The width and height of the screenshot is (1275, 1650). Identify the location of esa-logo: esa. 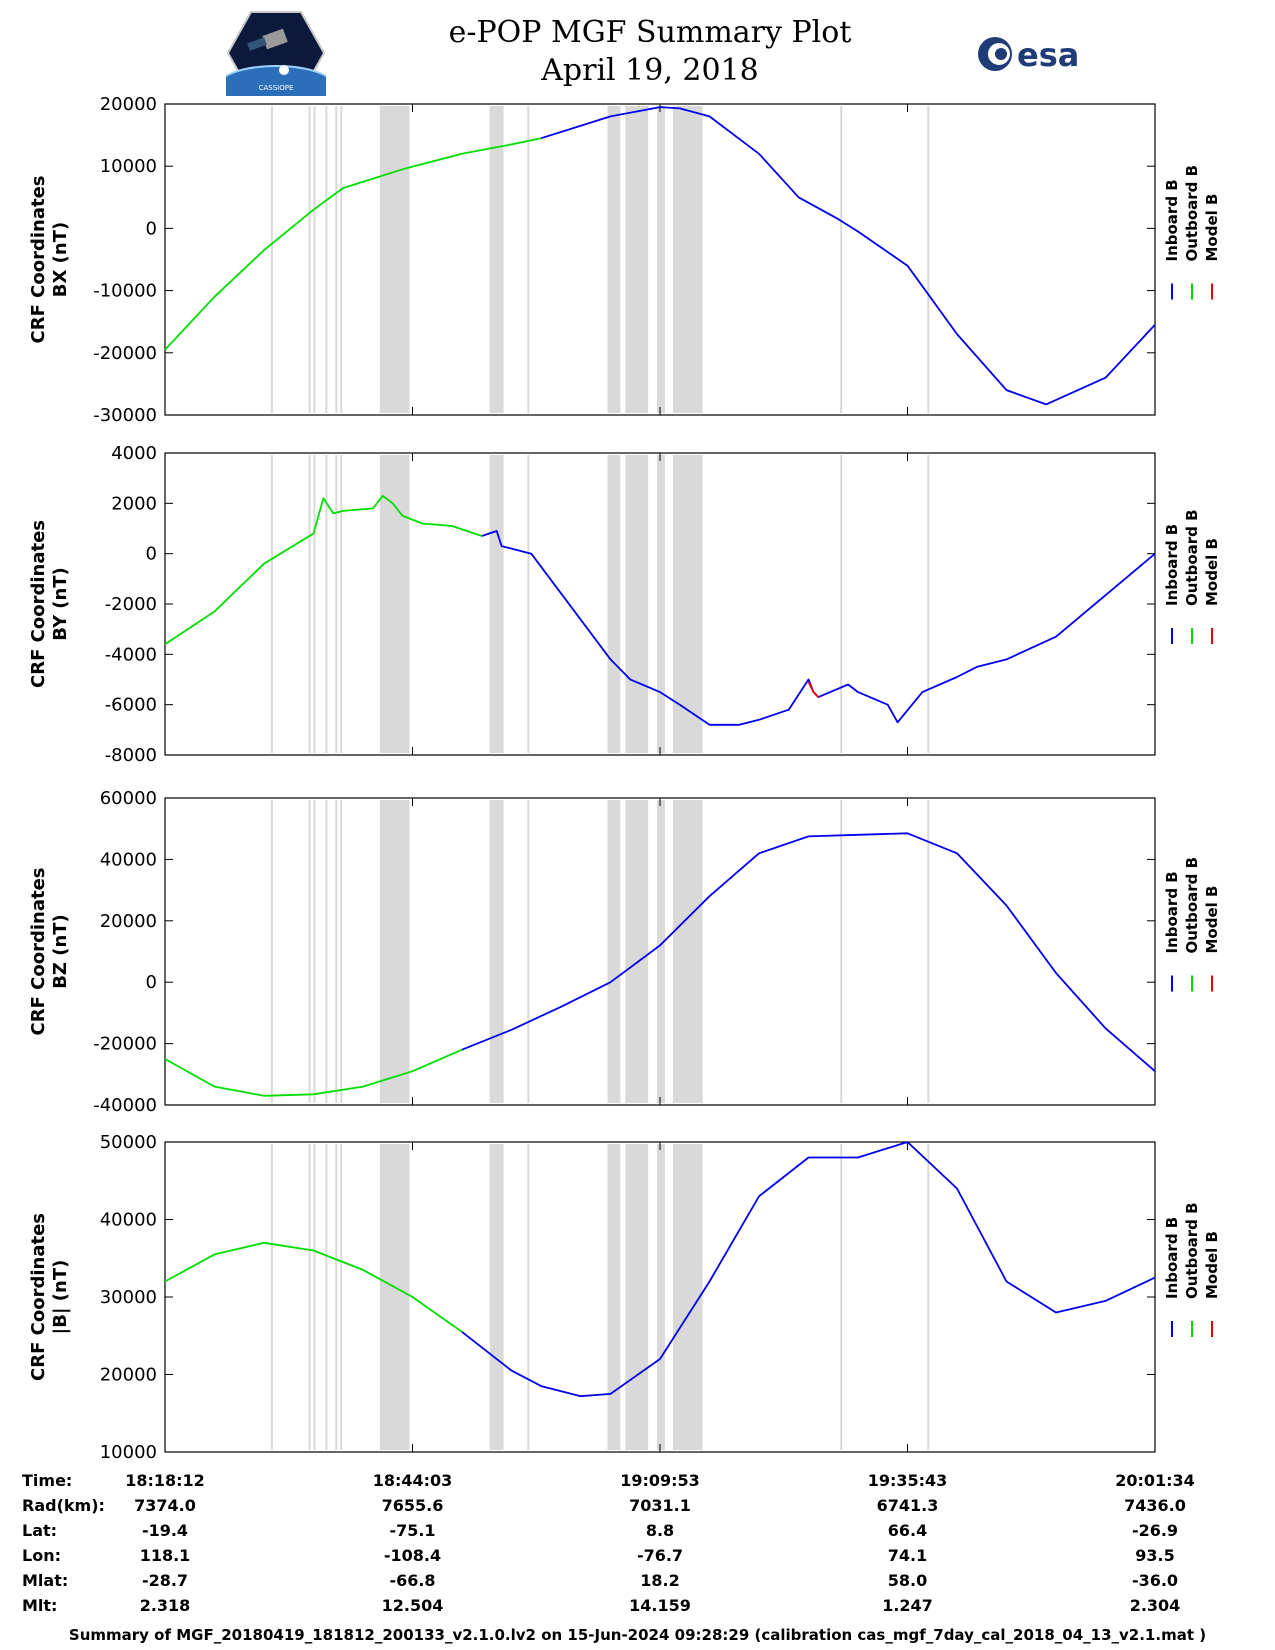
(1028, 55).